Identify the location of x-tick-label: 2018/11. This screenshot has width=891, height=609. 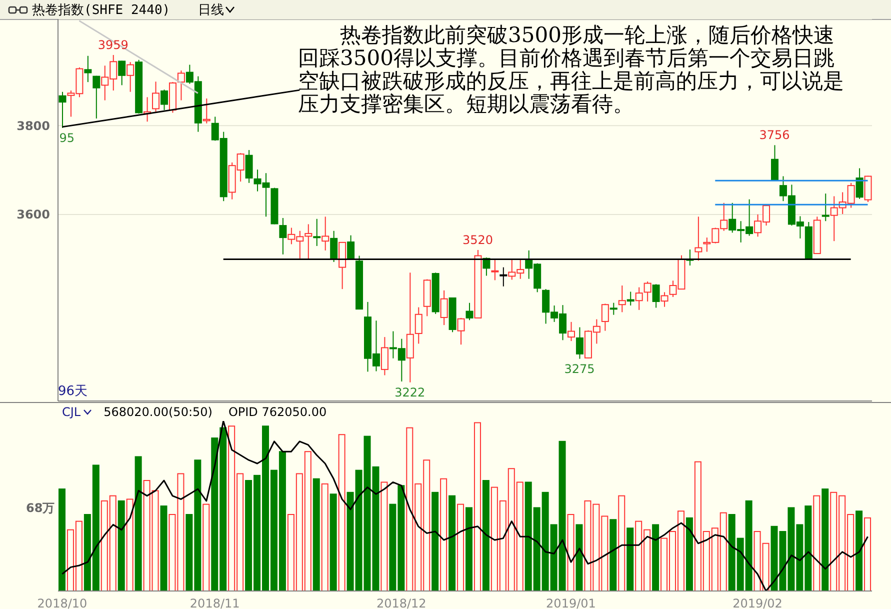
(215, 602).